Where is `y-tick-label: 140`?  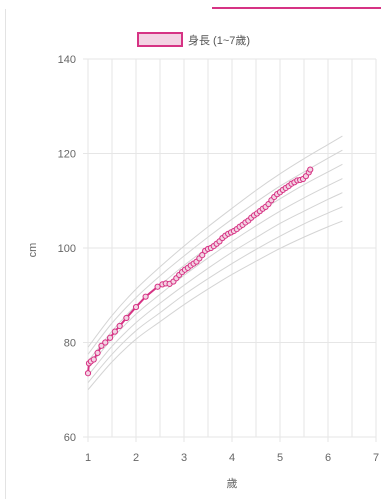 y-tick-label: 140 is located at coordinates (67, 60).